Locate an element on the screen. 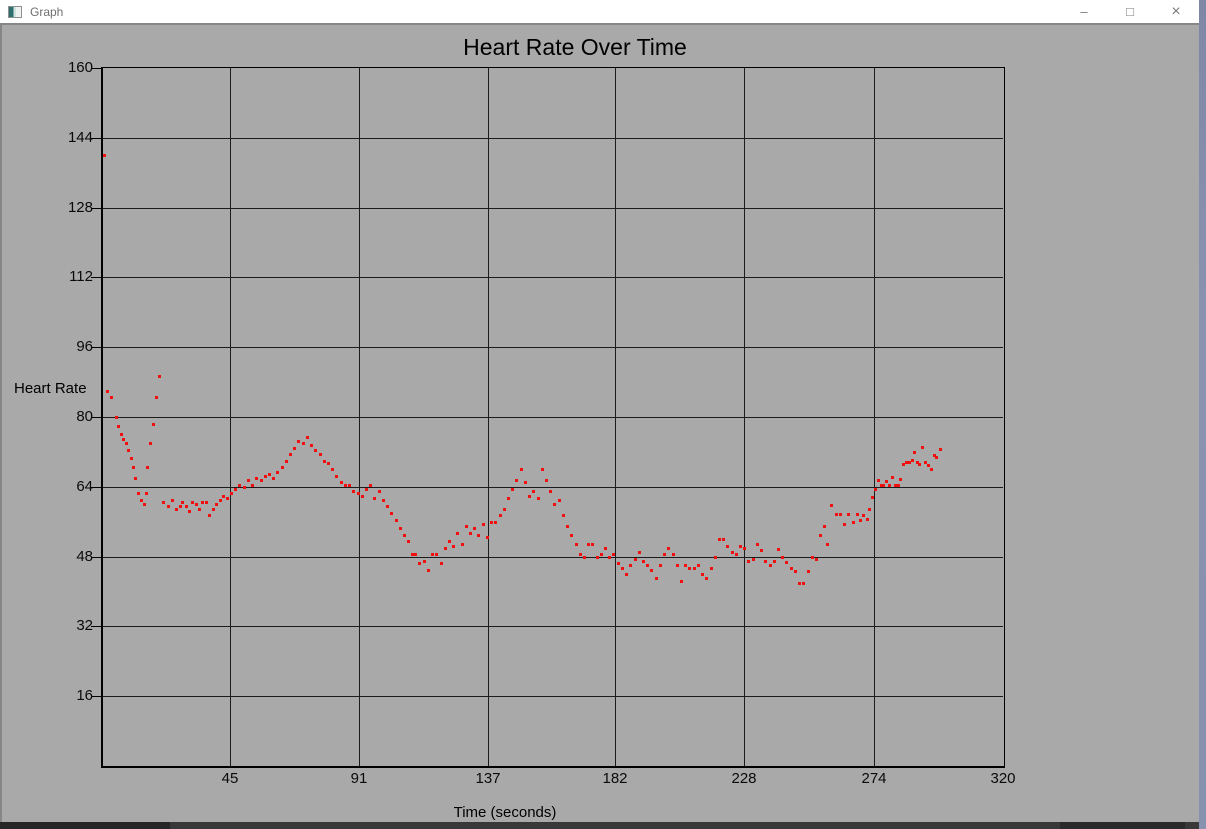 This screenshot has width=1206, height=829. taskbar-segment is located at coordinates (85, 825).